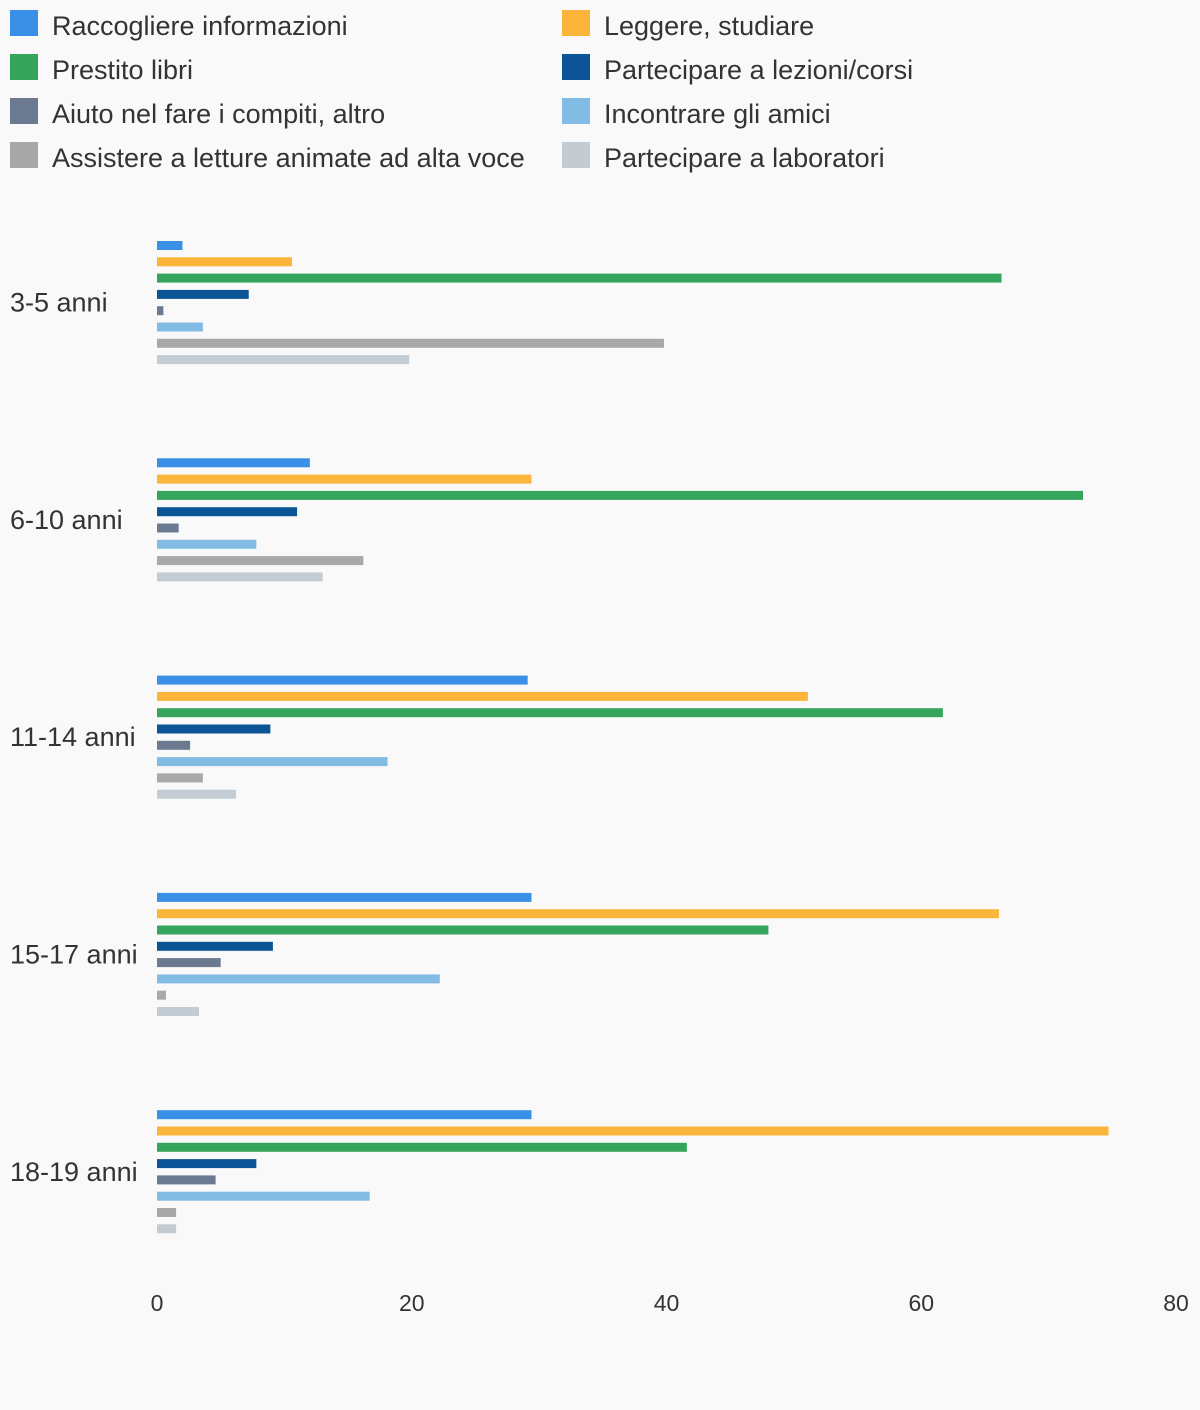 The height and width of the screenshot is (1410, 1200). I want to click on bar-18-19-anni-prestito-libri, so click(422, 1147).